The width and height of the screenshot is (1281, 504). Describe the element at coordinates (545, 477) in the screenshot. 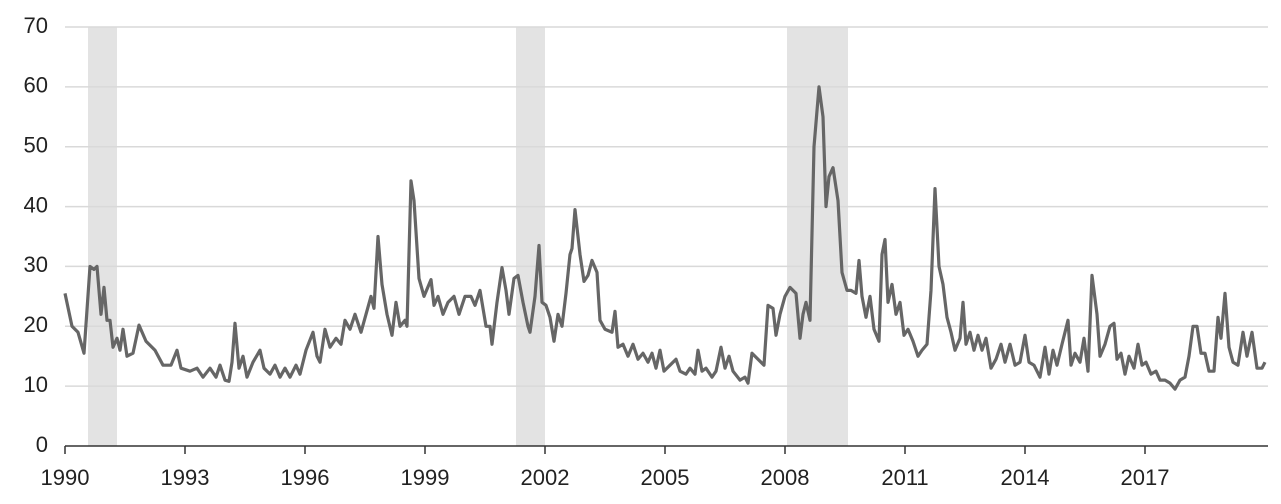

I see `x-tick-label: 2002` at that location.